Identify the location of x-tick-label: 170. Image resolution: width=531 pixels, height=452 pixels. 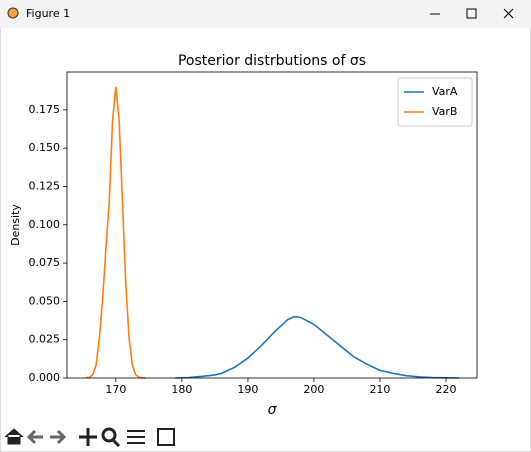
(115, 389).